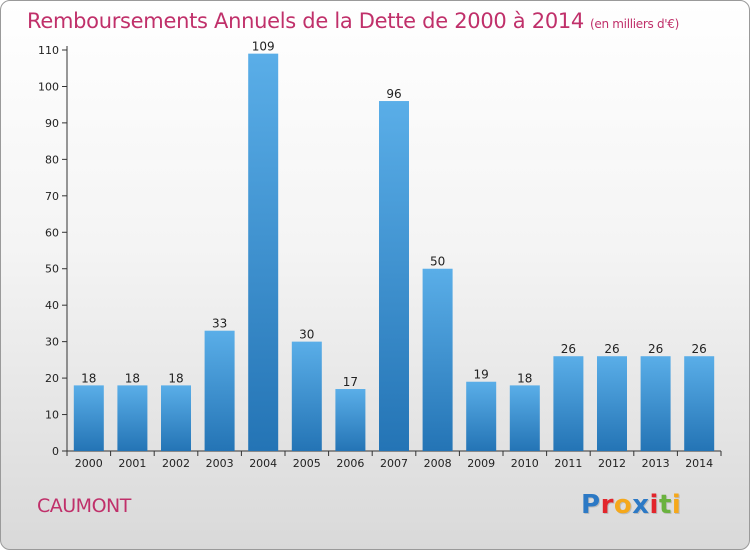 The height and width of the screenshot is (550, 750). I want to click on proxiti-logo: Proxiti, so click(631, 505).